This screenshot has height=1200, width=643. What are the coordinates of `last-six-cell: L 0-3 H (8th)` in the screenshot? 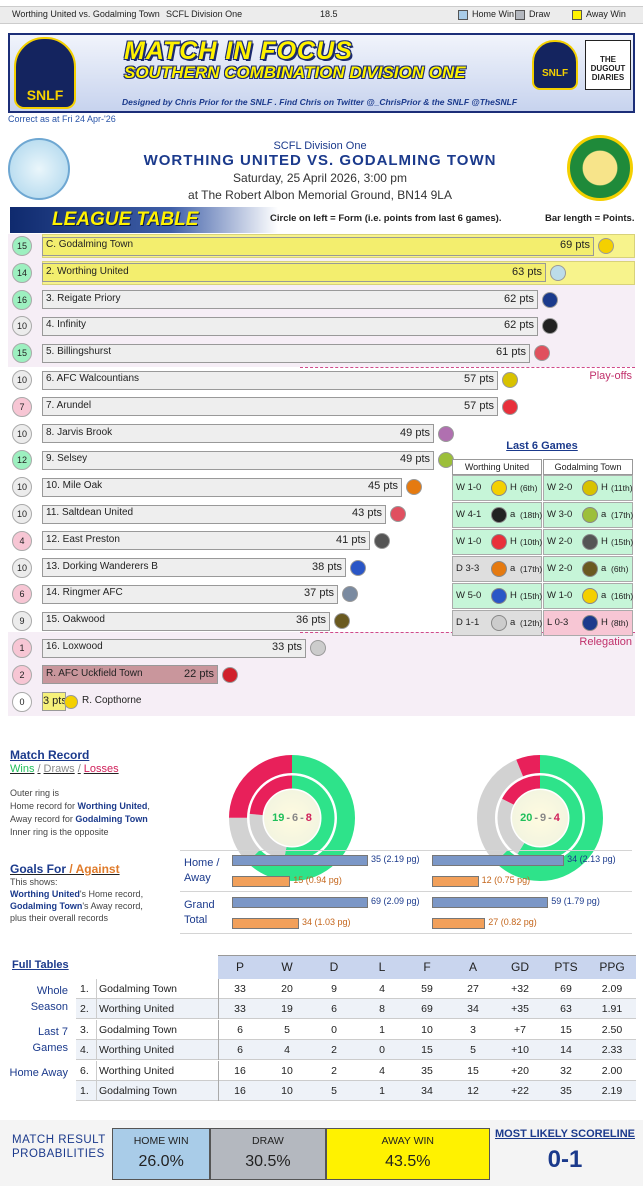 It's located at (588, 623).